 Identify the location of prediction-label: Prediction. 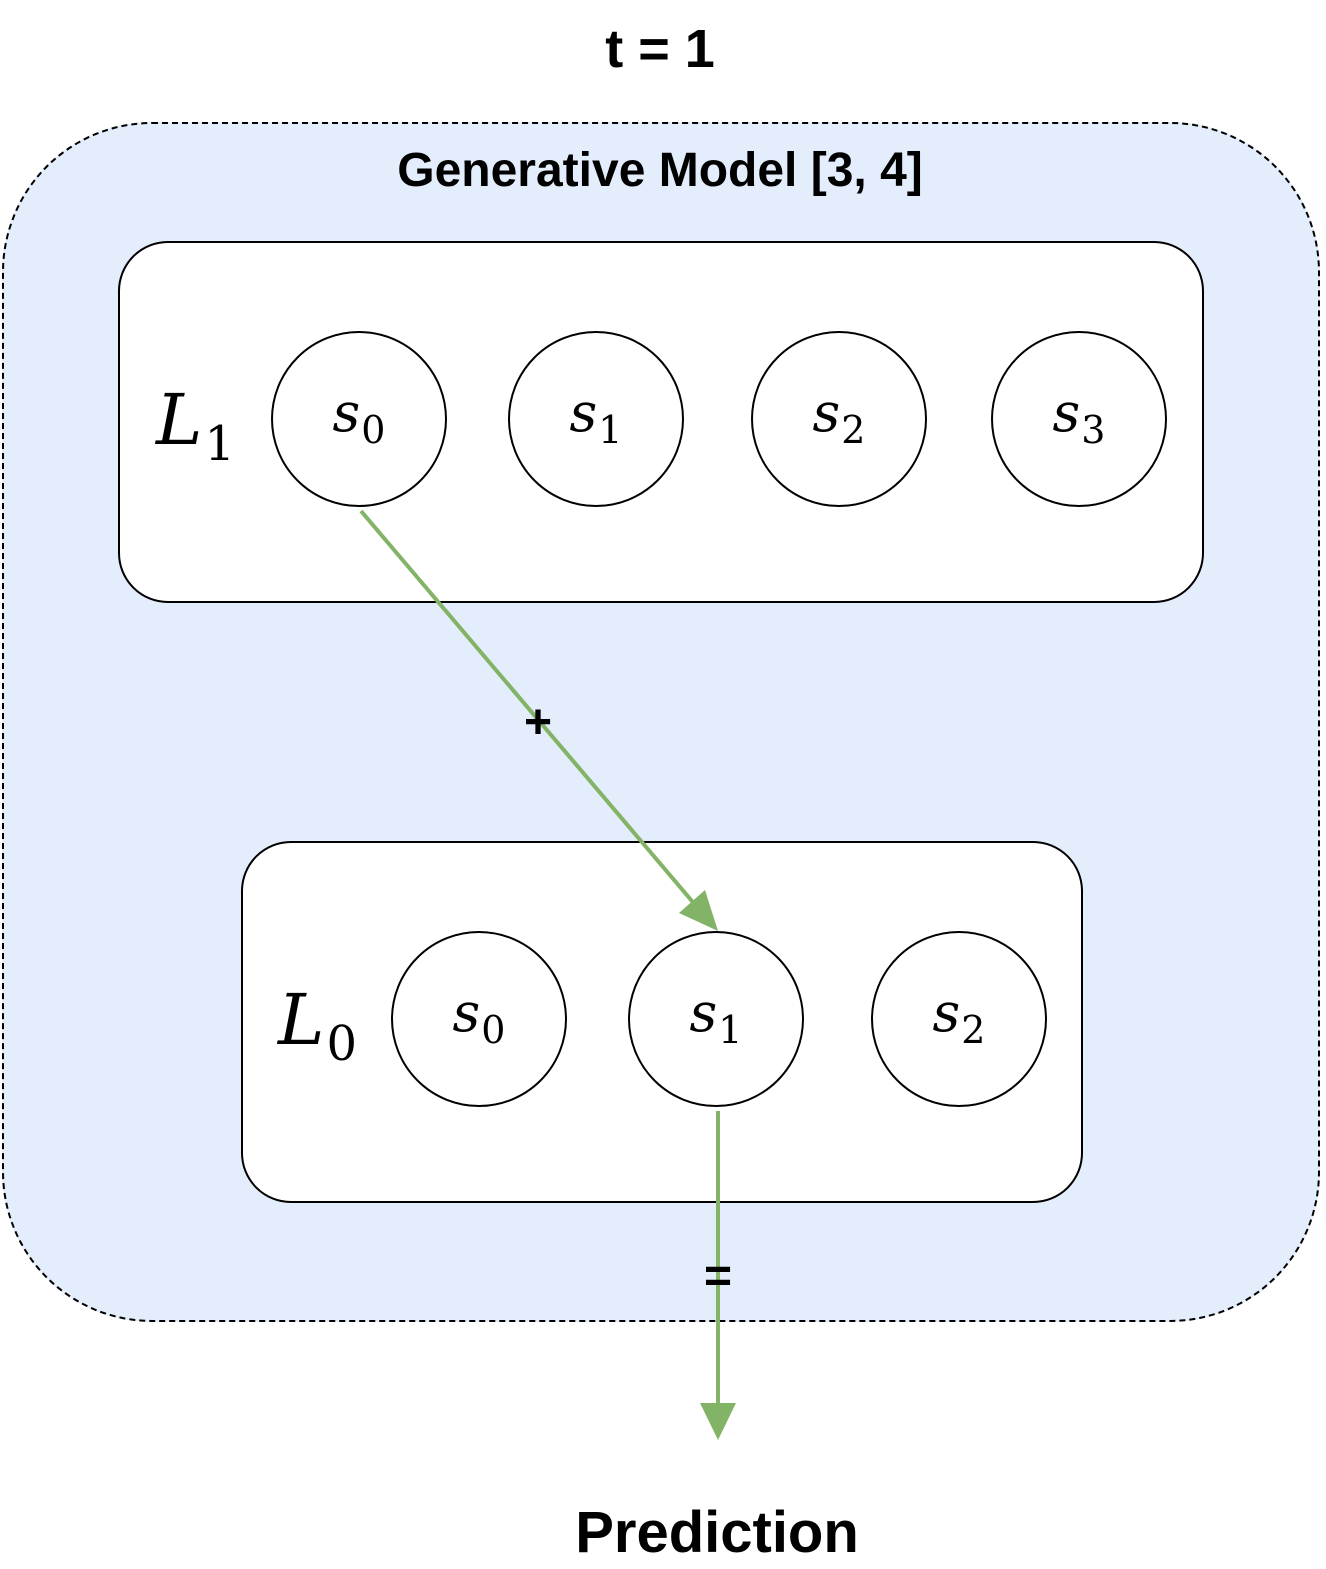
(717, 1532).